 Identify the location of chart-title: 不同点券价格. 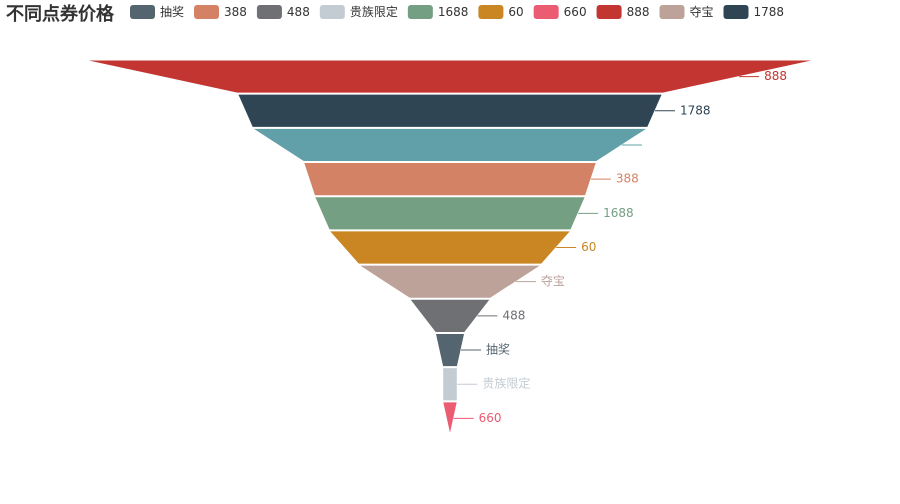
(60, 14).